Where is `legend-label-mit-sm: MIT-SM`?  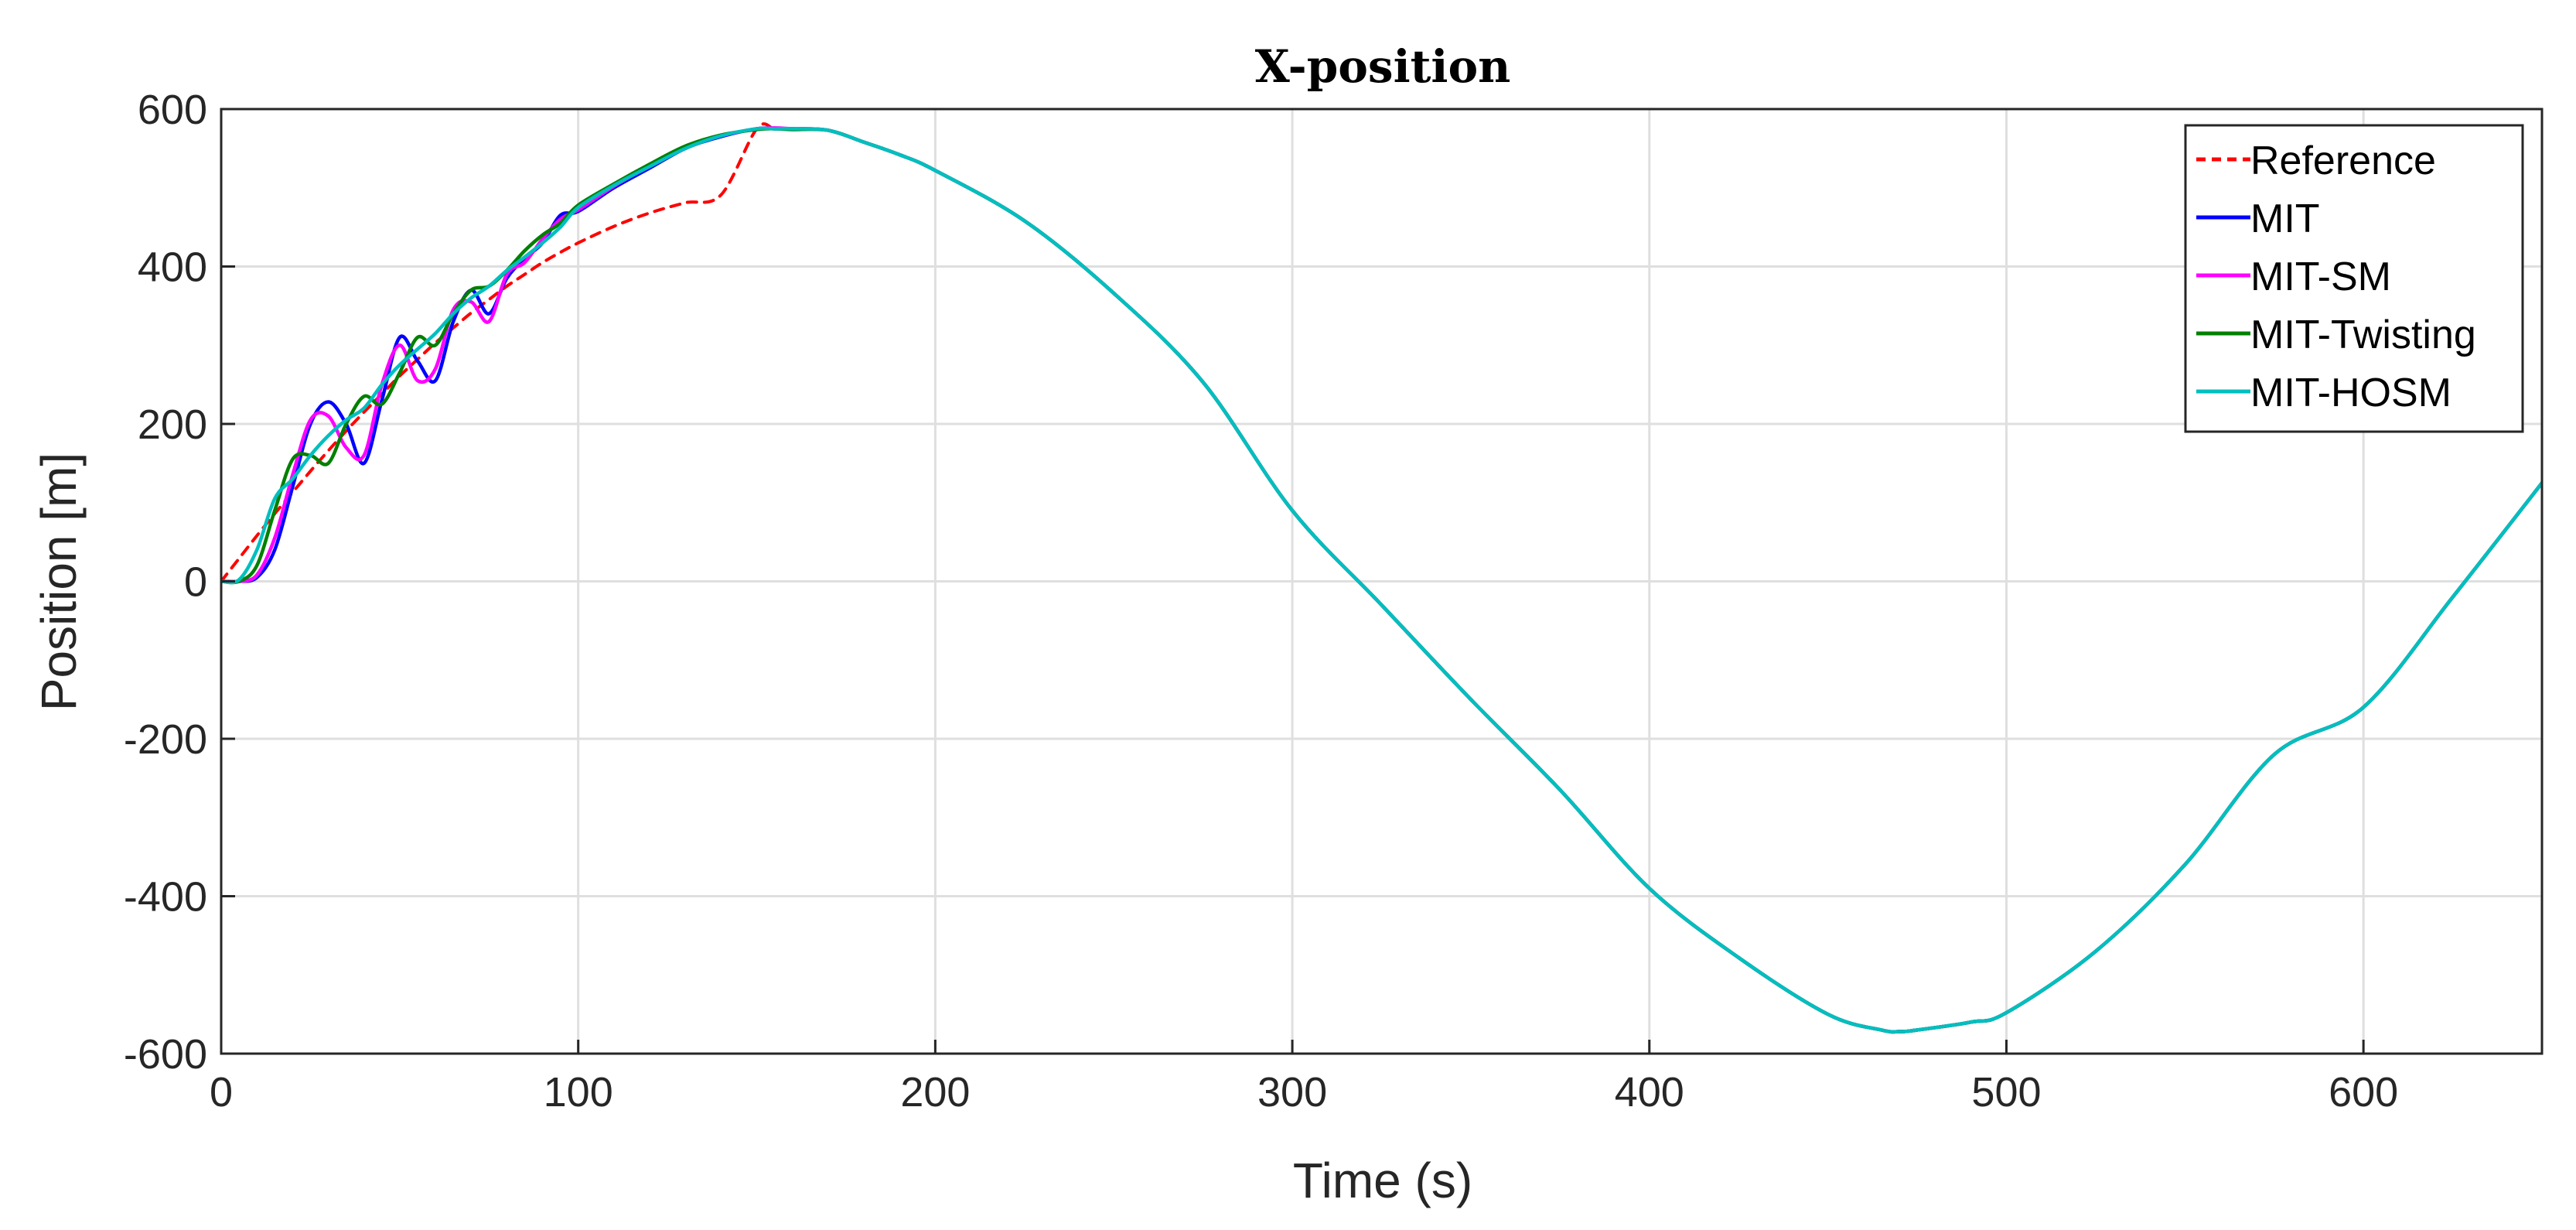 legend-label-mit-sm: MIT-SM is located at coordinates (2320, 277).